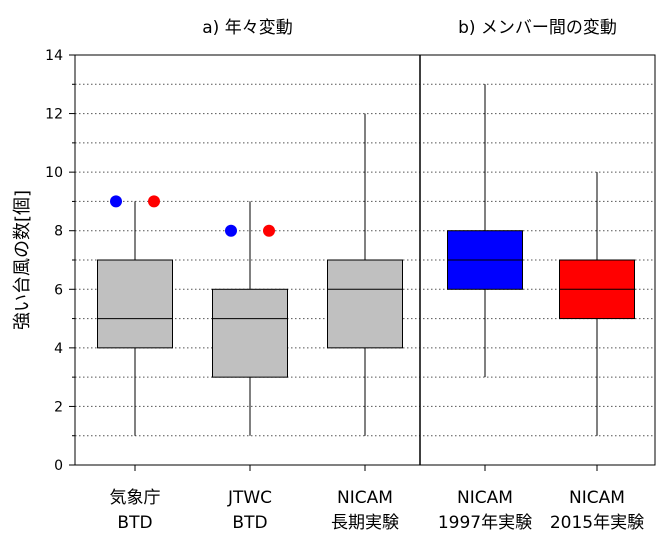 This screenshot has height=540, width=670. I want to click on category-label-2-line1: NICAM, so click(365, 498).